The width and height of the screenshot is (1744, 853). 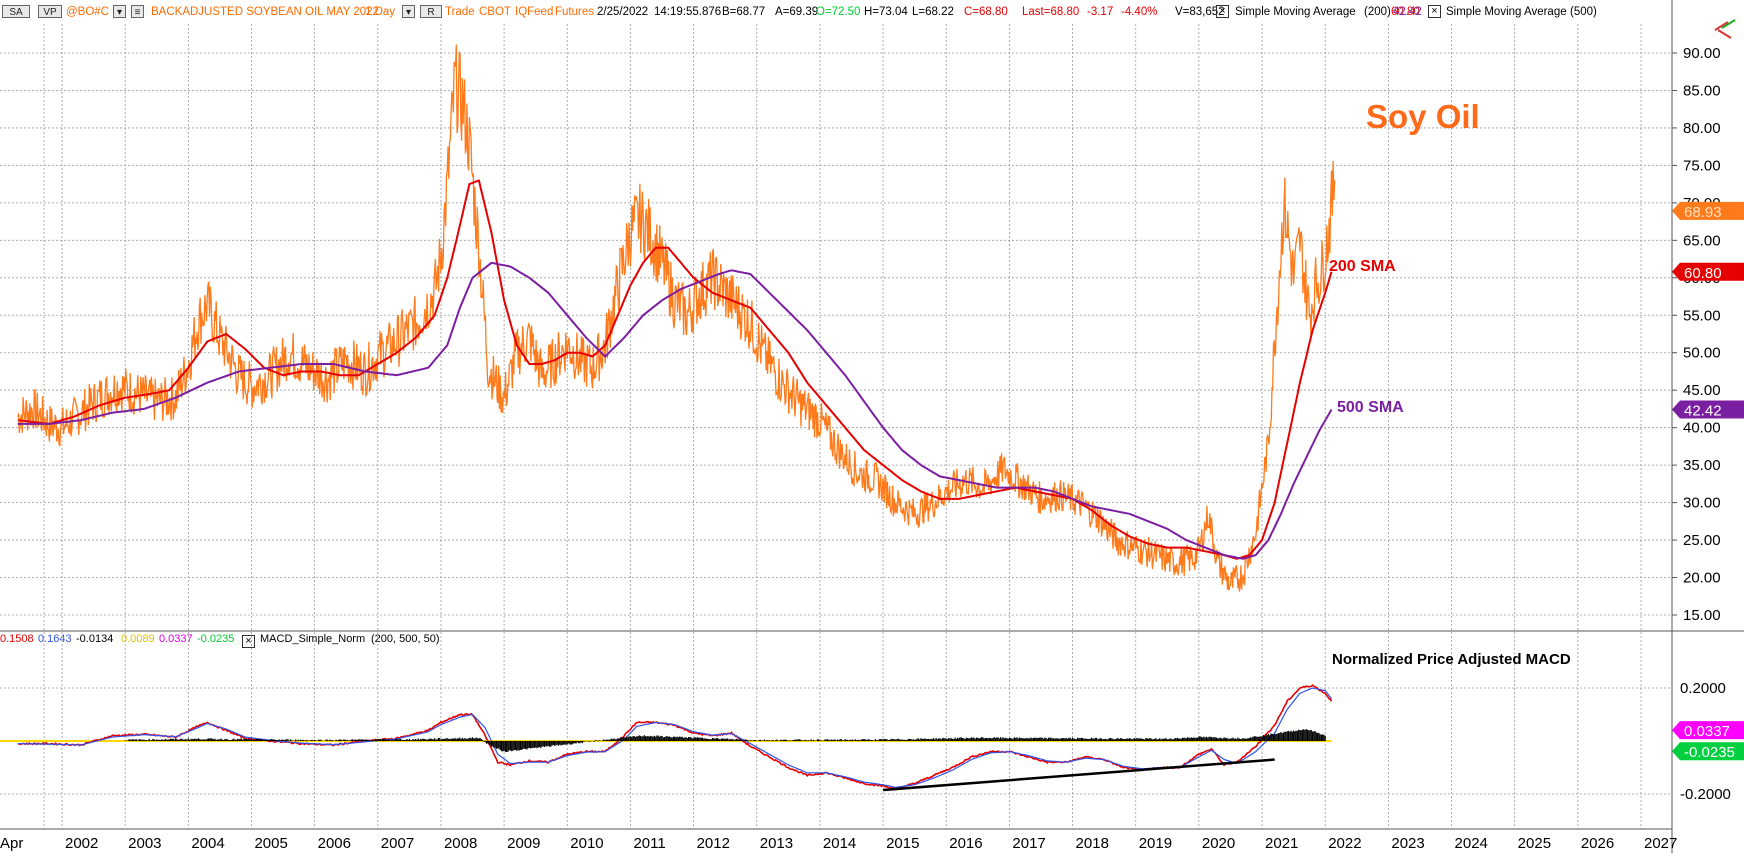 What do you see at coordinates (1703, 411) in the screenshot?
I see `sma500-tag-text: 42.42` at bounding box center [1703, 411].